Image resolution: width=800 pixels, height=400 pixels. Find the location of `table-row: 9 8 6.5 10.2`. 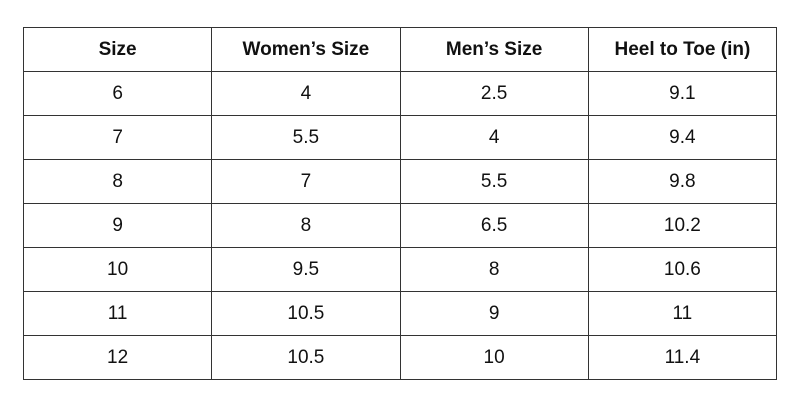

table-row: 9 8 6.5 10.2 is located at coordinates (400, 225).